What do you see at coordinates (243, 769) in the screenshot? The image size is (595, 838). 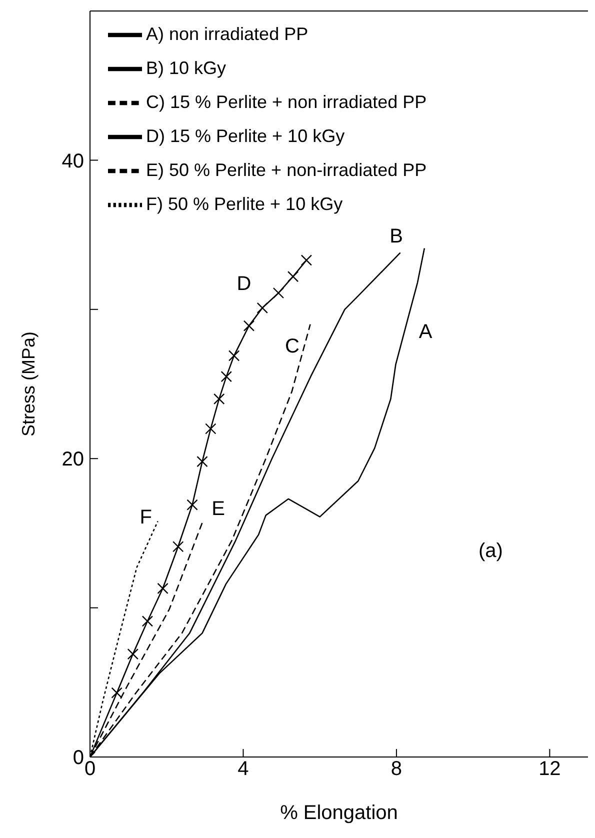 I see `x-tick-label: 4` at bounding box center [243, 769].